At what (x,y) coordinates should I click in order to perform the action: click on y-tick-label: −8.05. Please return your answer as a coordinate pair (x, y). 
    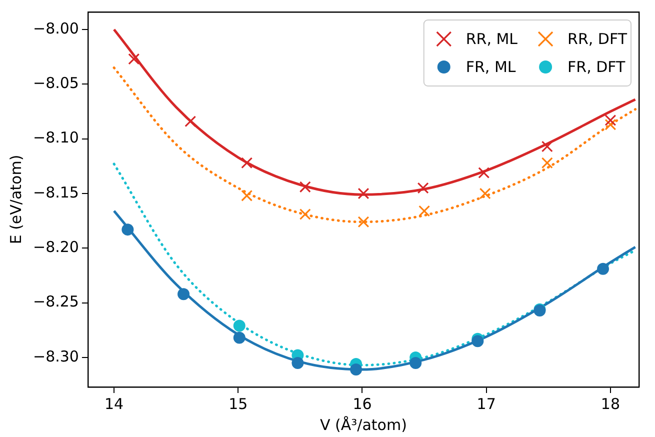
    Looking at the image, I should click on (56, 83).